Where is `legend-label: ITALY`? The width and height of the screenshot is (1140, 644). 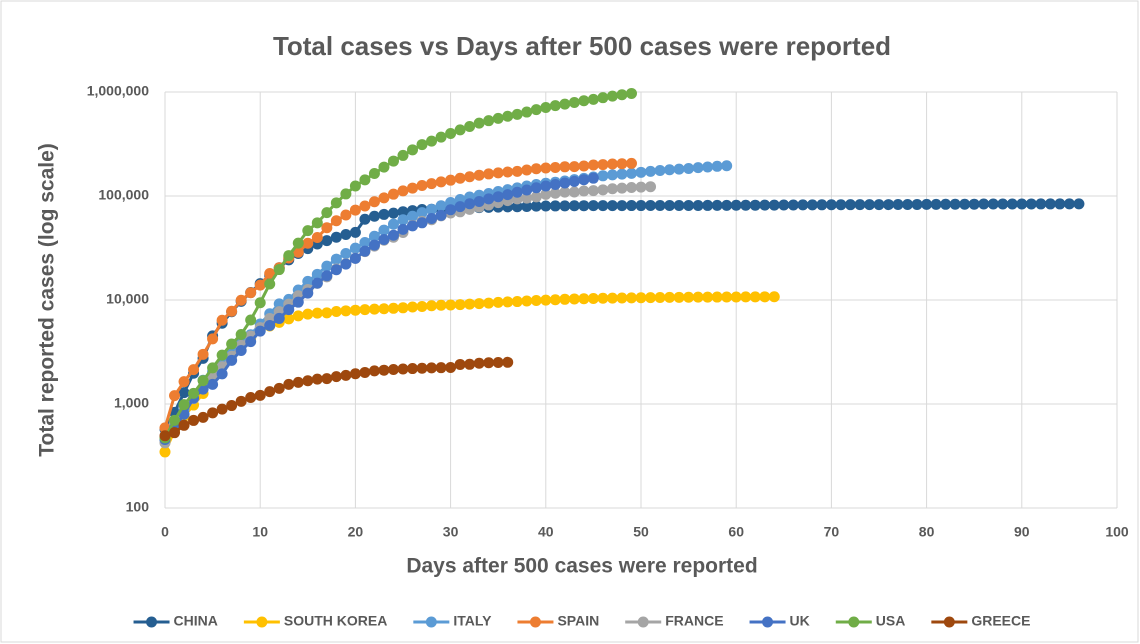
legend-label: ITALY is located at coordinates (472, 621).